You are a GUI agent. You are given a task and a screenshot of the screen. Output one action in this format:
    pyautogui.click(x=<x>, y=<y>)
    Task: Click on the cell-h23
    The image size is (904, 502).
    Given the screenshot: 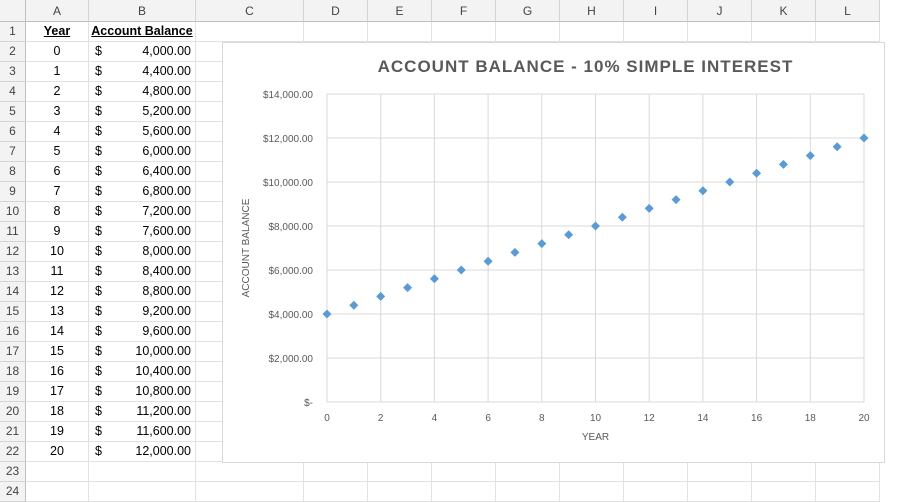 What is the action you would take?
    pyautogui.click(x=592, y=472)
    